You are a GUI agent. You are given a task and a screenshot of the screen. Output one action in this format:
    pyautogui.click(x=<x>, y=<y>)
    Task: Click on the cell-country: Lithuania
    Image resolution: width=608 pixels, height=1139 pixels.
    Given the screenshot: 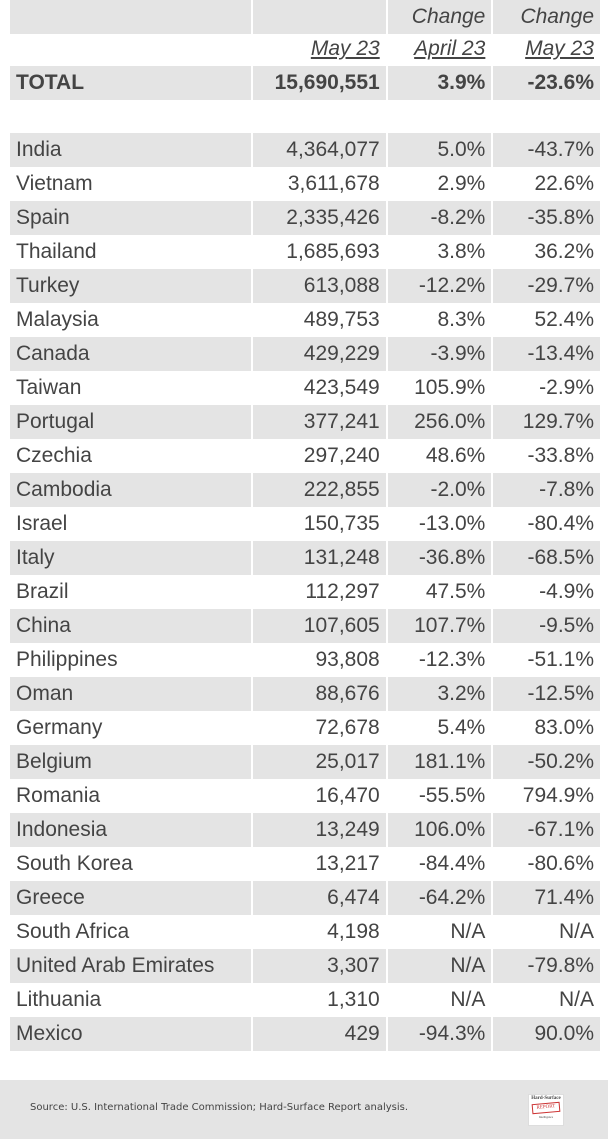 What is the action you would take?
    pyautogui.click(x=59, y=999)
    